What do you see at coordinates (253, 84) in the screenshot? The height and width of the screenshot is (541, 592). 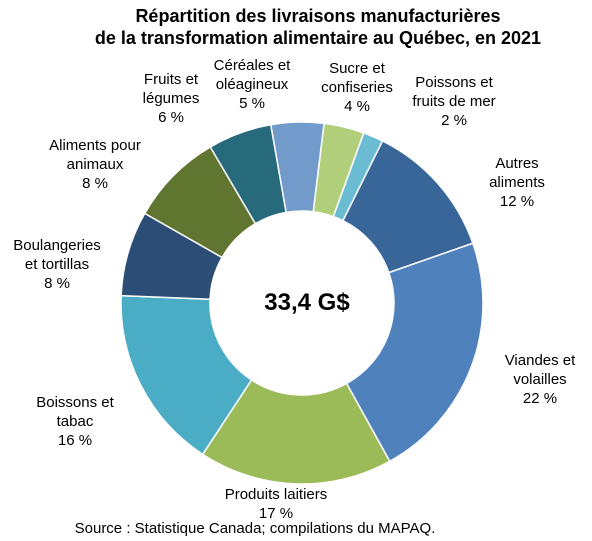 I see `label-cereales-et-oleagineux: Céréales et oléagineux 5 %` at bounding box center [253, 84].